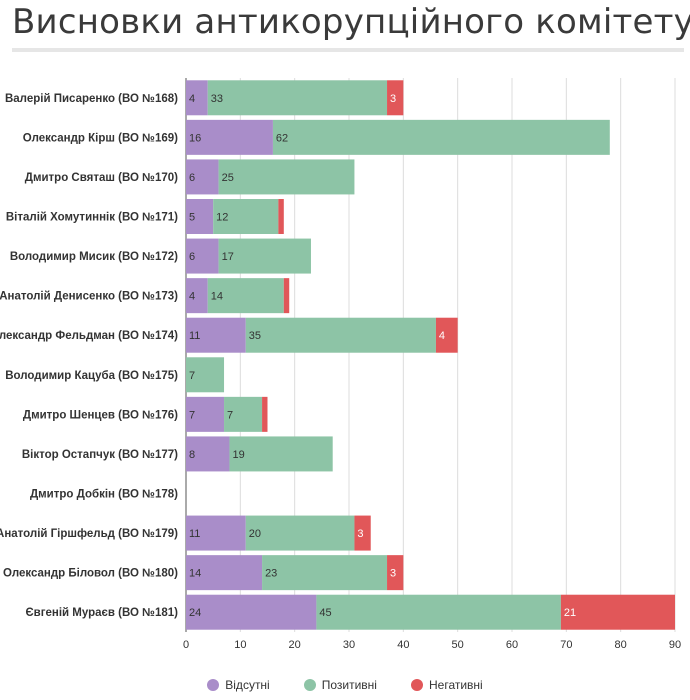  I want to click on category-label: Анатолій Денисенко (ВО №173), so click(89, 297).